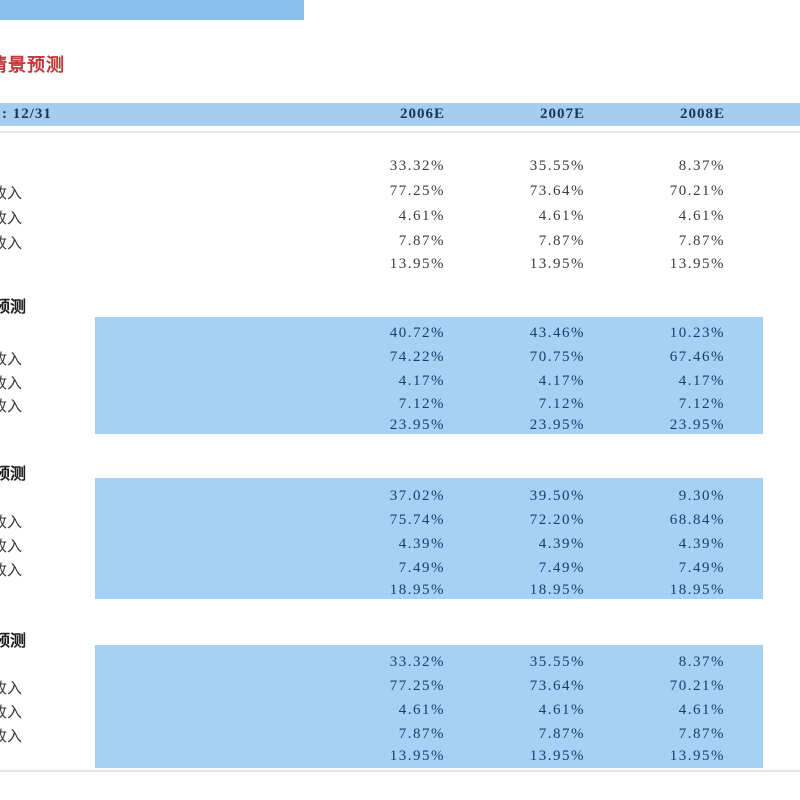  I want to click on table-row: 40.72% 43.46% 10.23%, so click(400, 335).